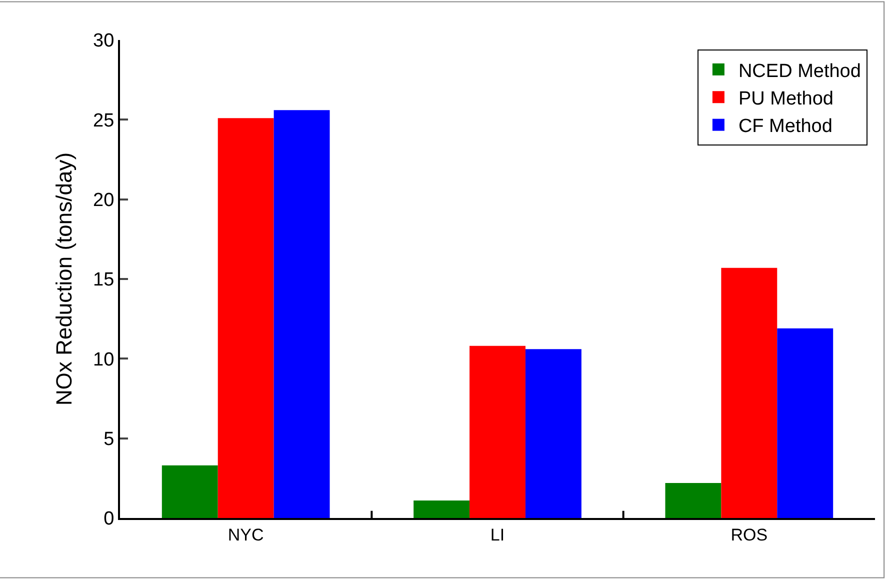  I want to click on x-tick-label: LI, so click(497, 534).